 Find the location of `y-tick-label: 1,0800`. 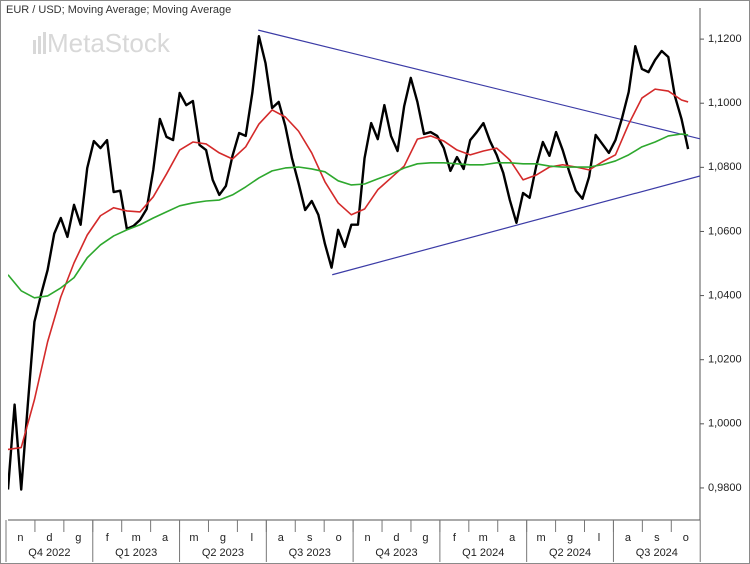

y-tick-label: 1,0800 is located at coordinates (725, 167).